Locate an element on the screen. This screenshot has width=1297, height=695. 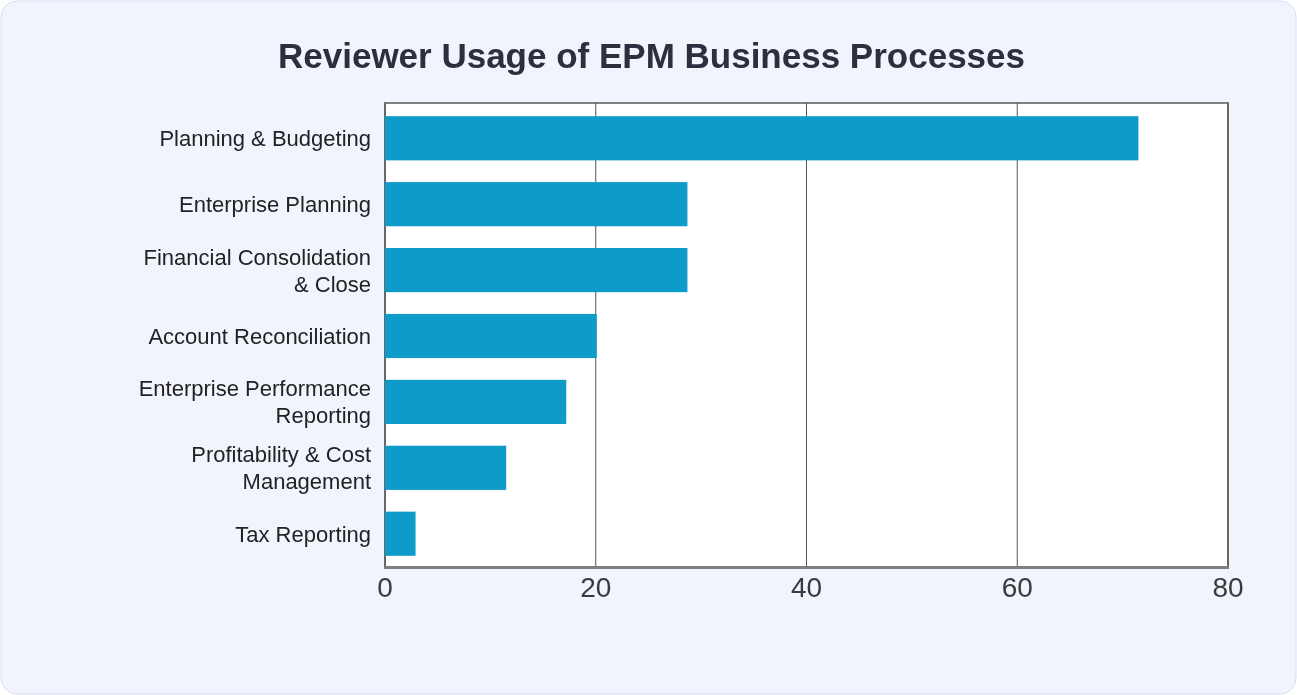
y-tick-label: Enterprise Planning is located at coordinates (274, 205).